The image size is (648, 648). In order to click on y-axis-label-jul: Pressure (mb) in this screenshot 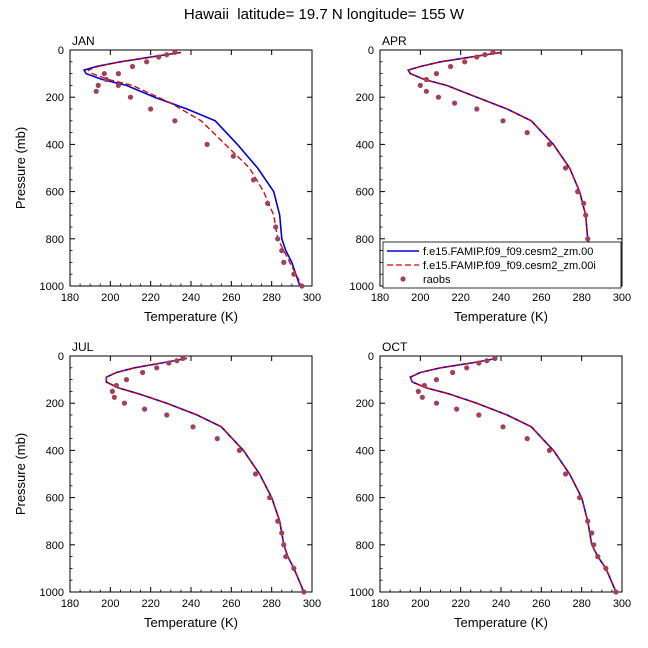, I will do `click(20, 474)`.